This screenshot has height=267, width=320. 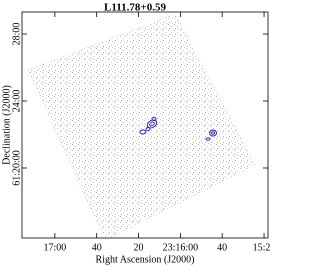 What do you see at coordinates (16, 168) in the screenshot?
I see `y-tick-label: 61:20:00` at bounding box center [16, 168].